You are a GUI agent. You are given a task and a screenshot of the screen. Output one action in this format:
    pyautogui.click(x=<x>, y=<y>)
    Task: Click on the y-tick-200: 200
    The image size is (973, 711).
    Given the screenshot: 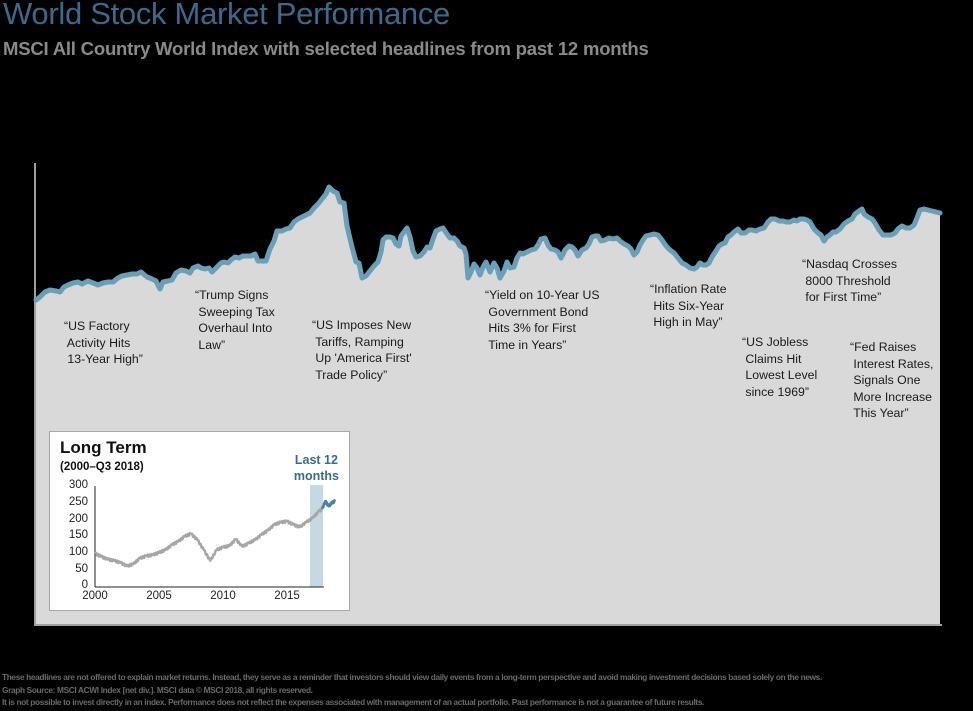 What is the action you would take?
    pyautogui.click(x=78, y=519)
    